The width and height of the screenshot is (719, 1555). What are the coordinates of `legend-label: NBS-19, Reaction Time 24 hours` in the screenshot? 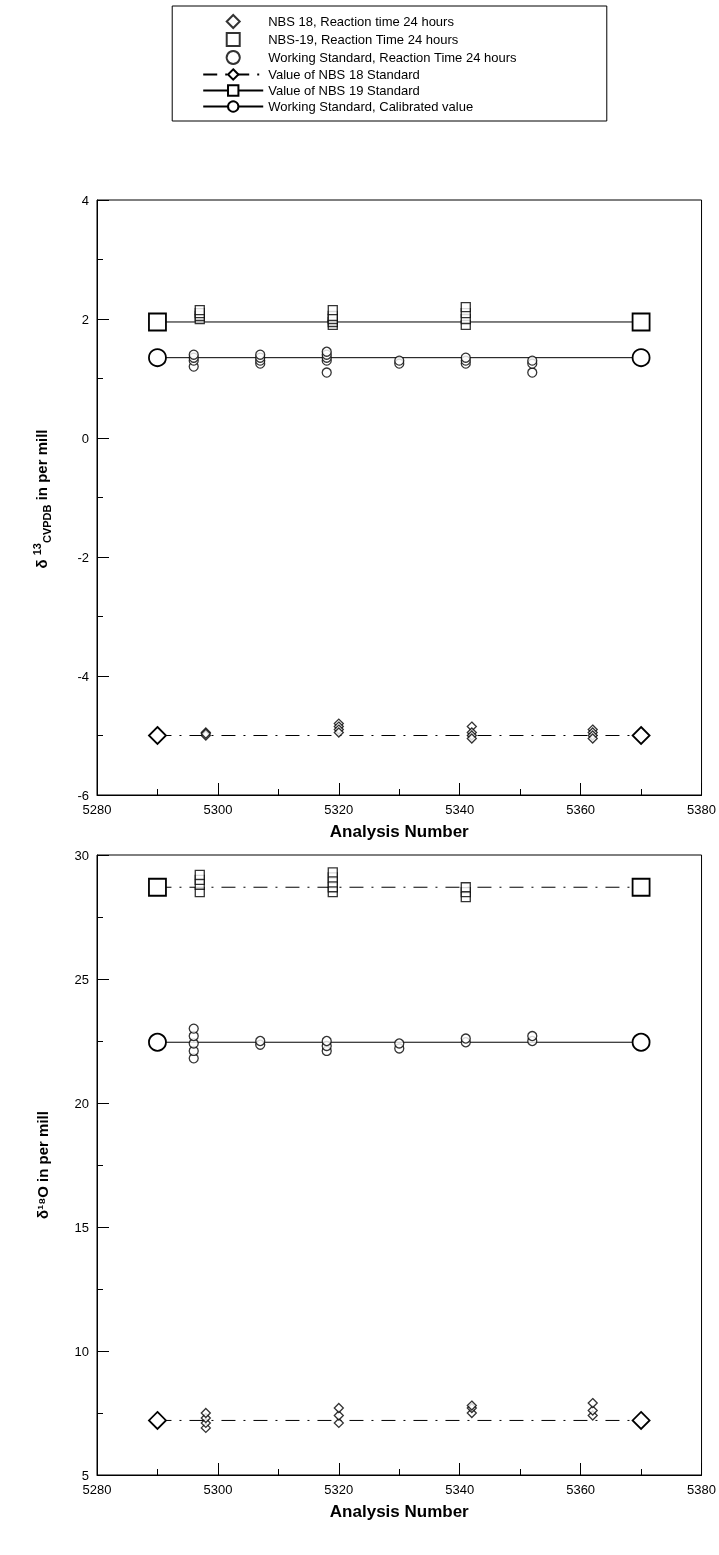 It's located at (363, 39).